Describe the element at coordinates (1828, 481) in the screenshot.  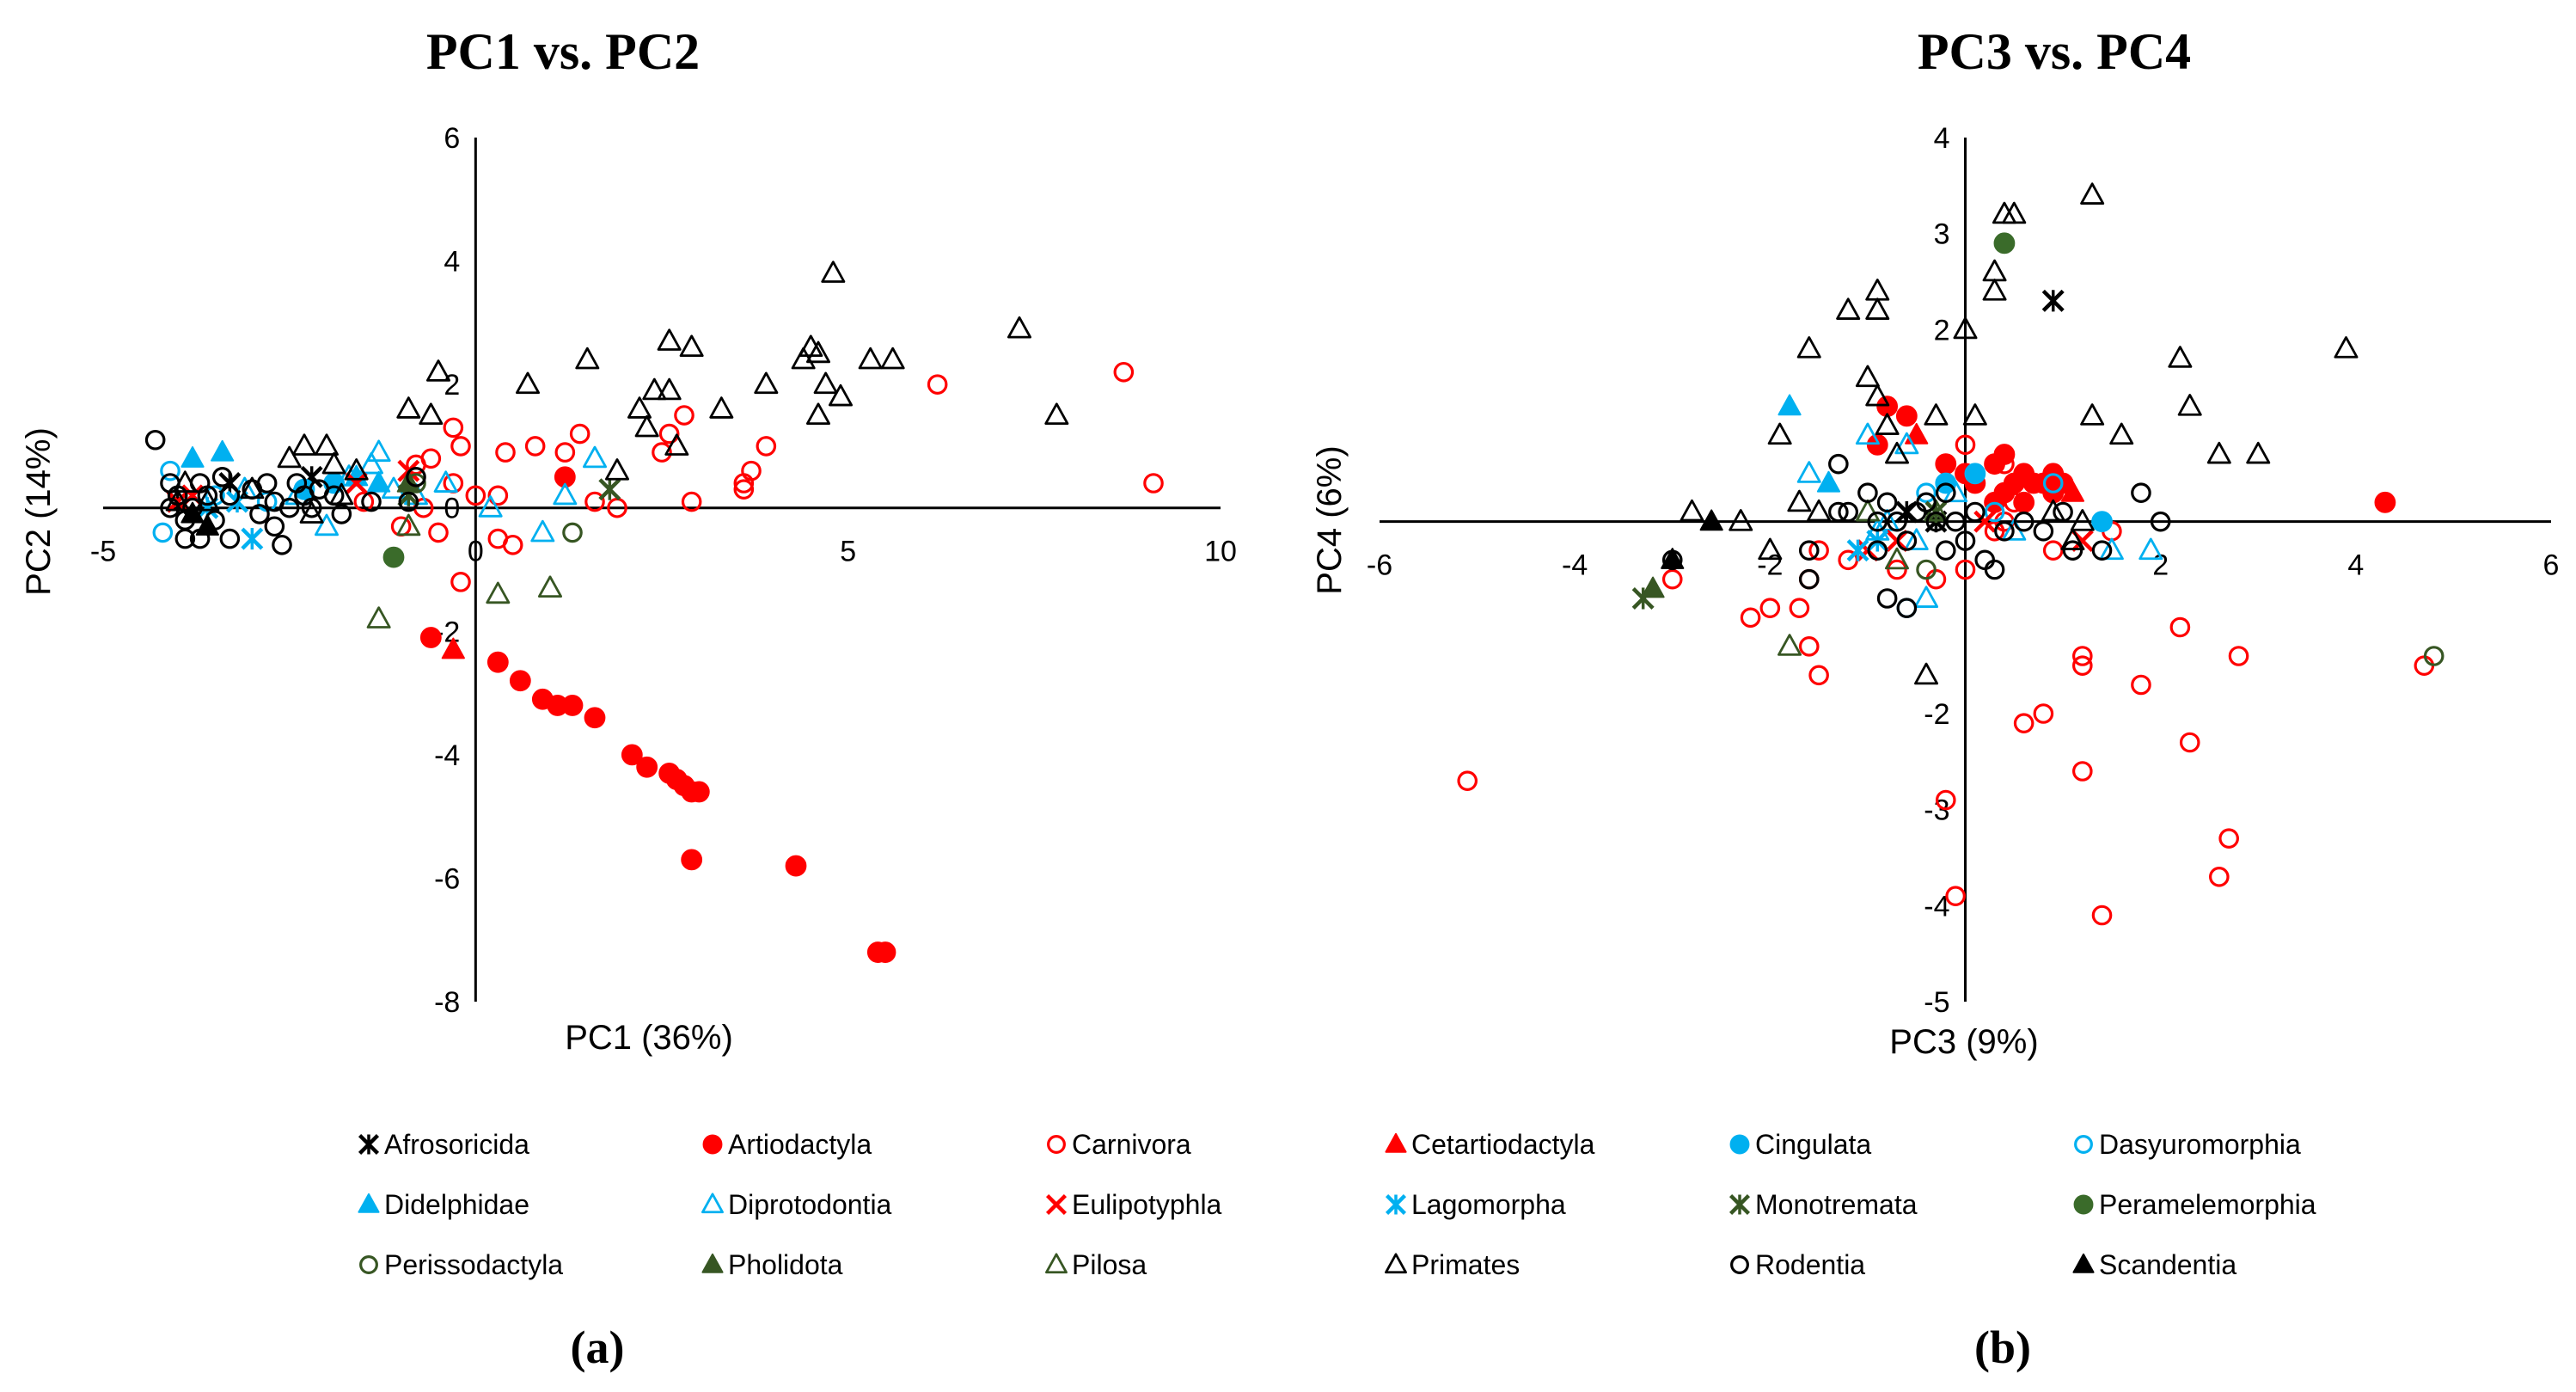
I see `point-didelphidae` at that location.